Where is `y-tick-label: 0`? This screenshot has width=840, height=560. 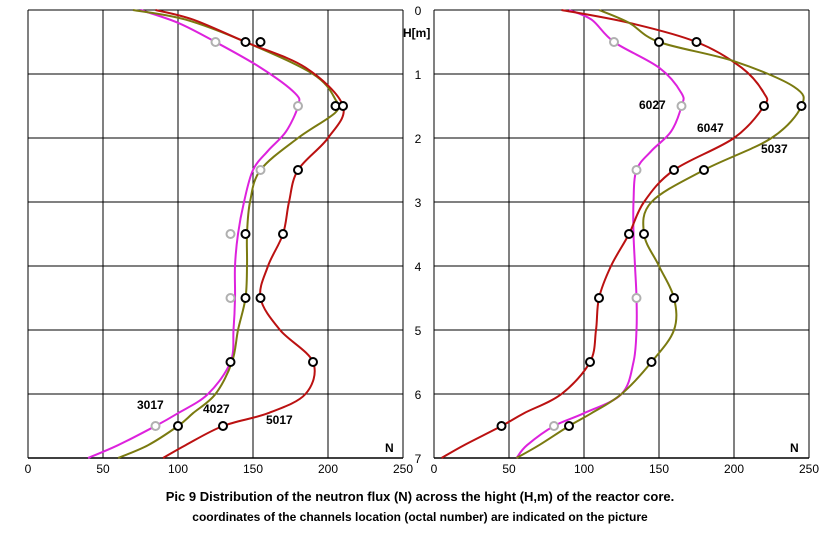
y-tick-label: 0 is located at coordinates (418, 11).